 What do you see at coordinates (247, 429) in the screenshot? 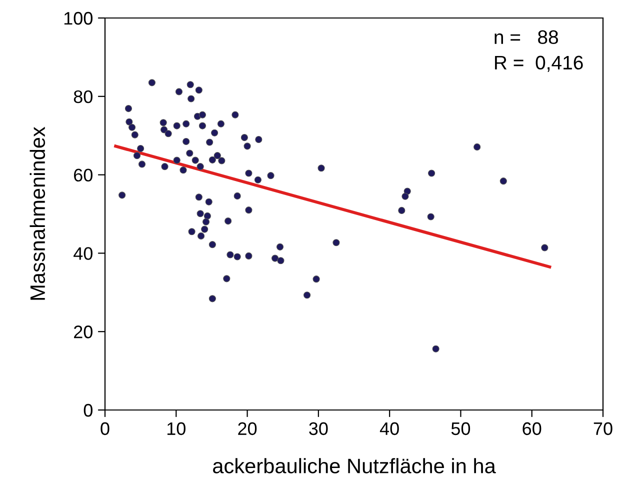
I see `x-tick-label: 20` at bounding box center [247, 429].